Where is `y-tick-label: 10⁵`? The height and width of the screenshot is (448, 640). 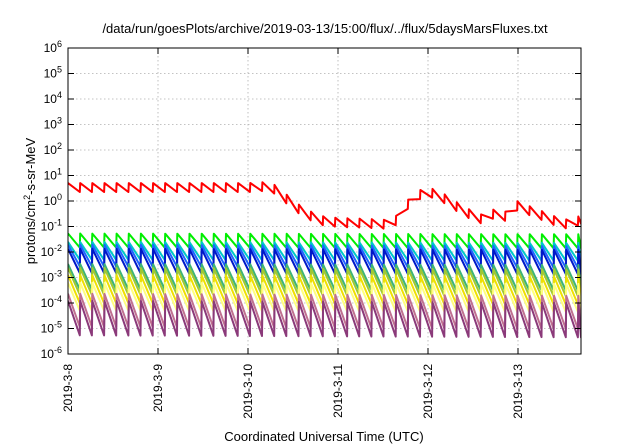 y-tick-label: 10⁵ is located at coordinates (53, 73).